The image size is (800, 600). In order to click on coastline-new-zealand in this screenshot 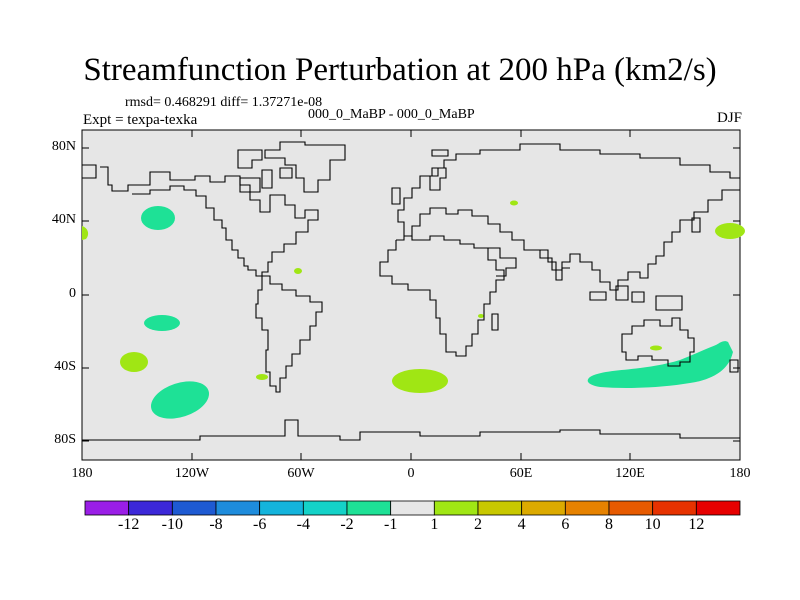, I will do `click(734, 366)`.